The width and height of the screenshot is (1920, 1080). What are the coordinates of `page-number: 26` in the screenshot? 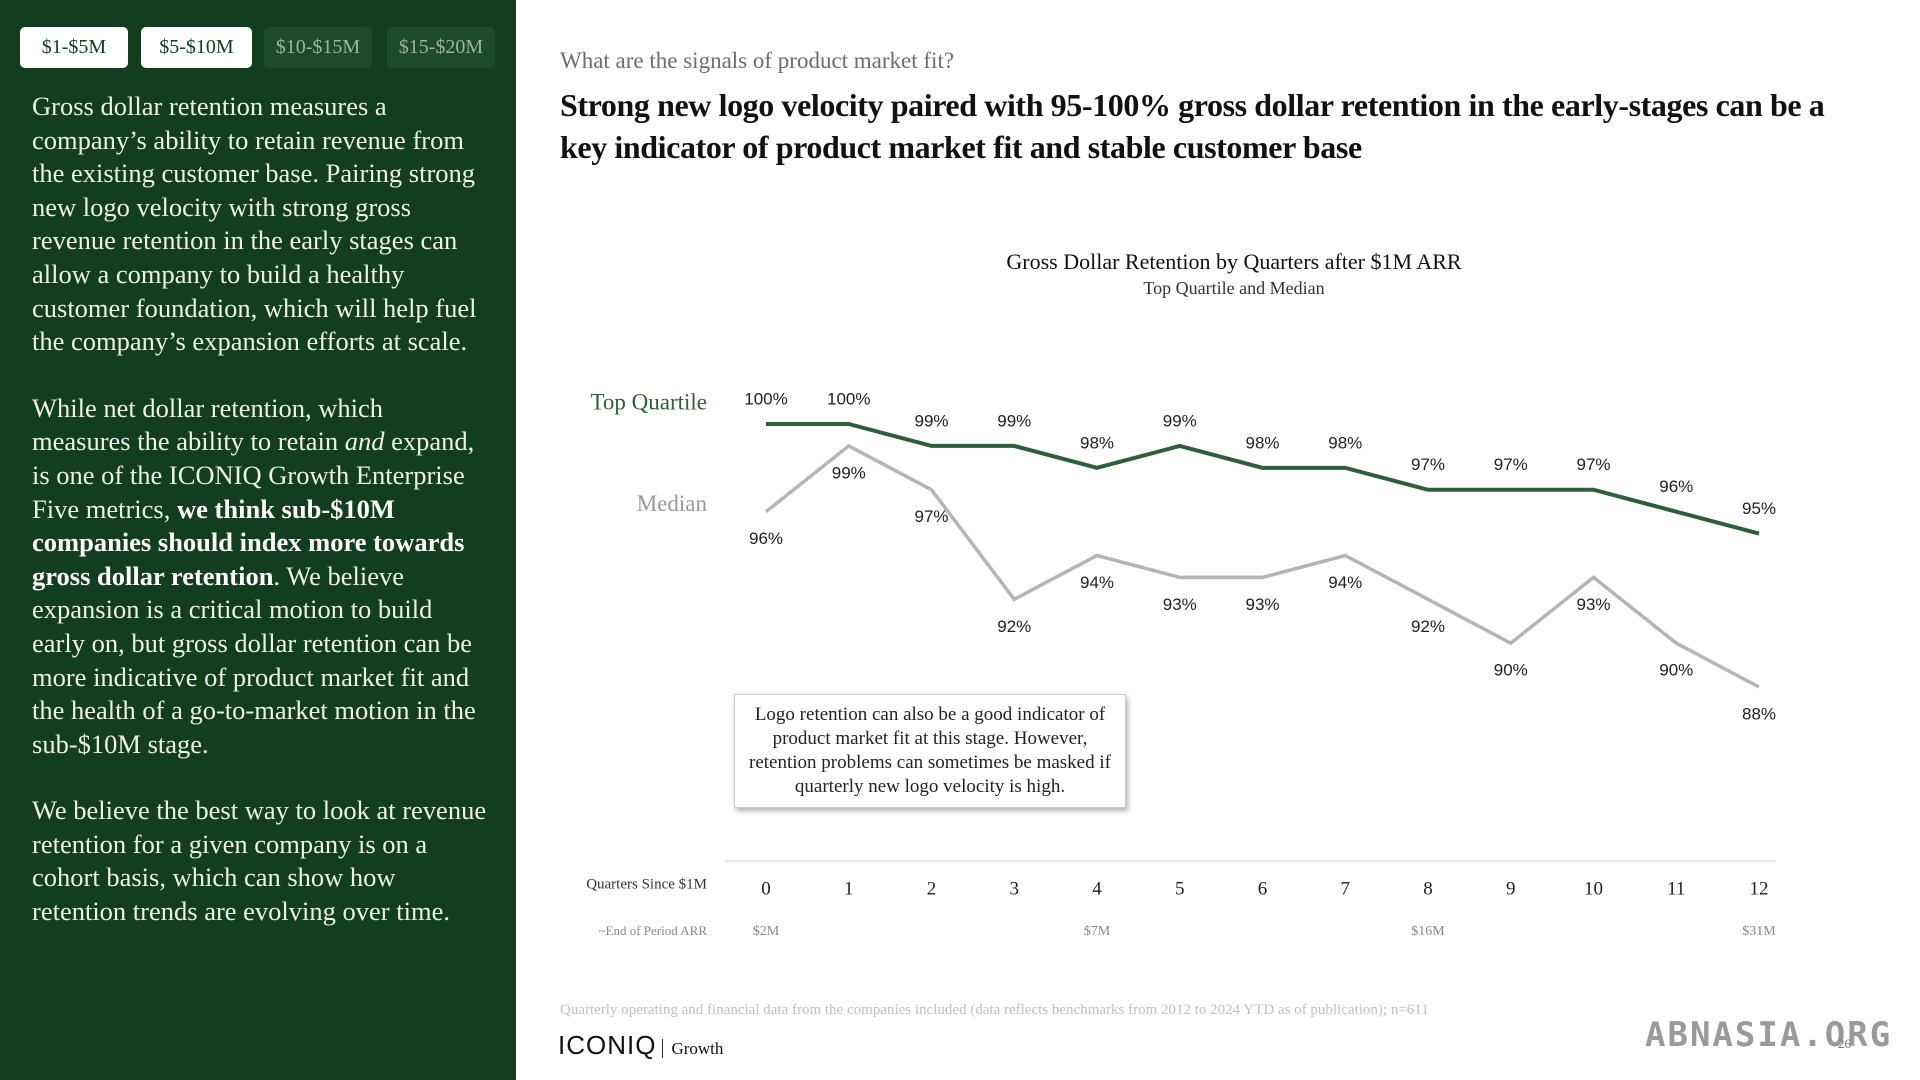 It's located at (1844, 1043).